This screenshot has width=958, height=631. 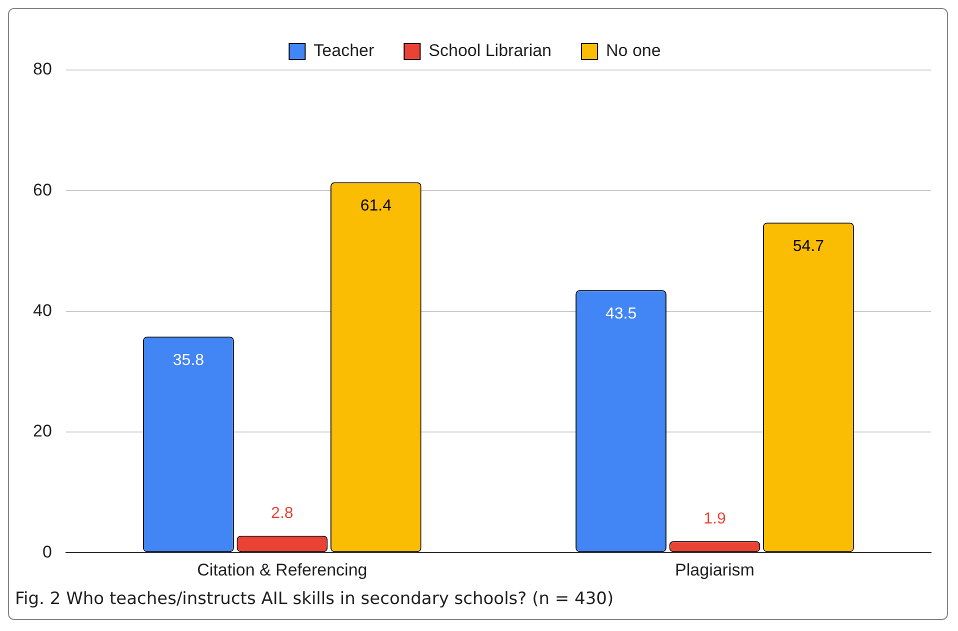 I want to click on y-tick-label: 40, so click(x=42, y=310).